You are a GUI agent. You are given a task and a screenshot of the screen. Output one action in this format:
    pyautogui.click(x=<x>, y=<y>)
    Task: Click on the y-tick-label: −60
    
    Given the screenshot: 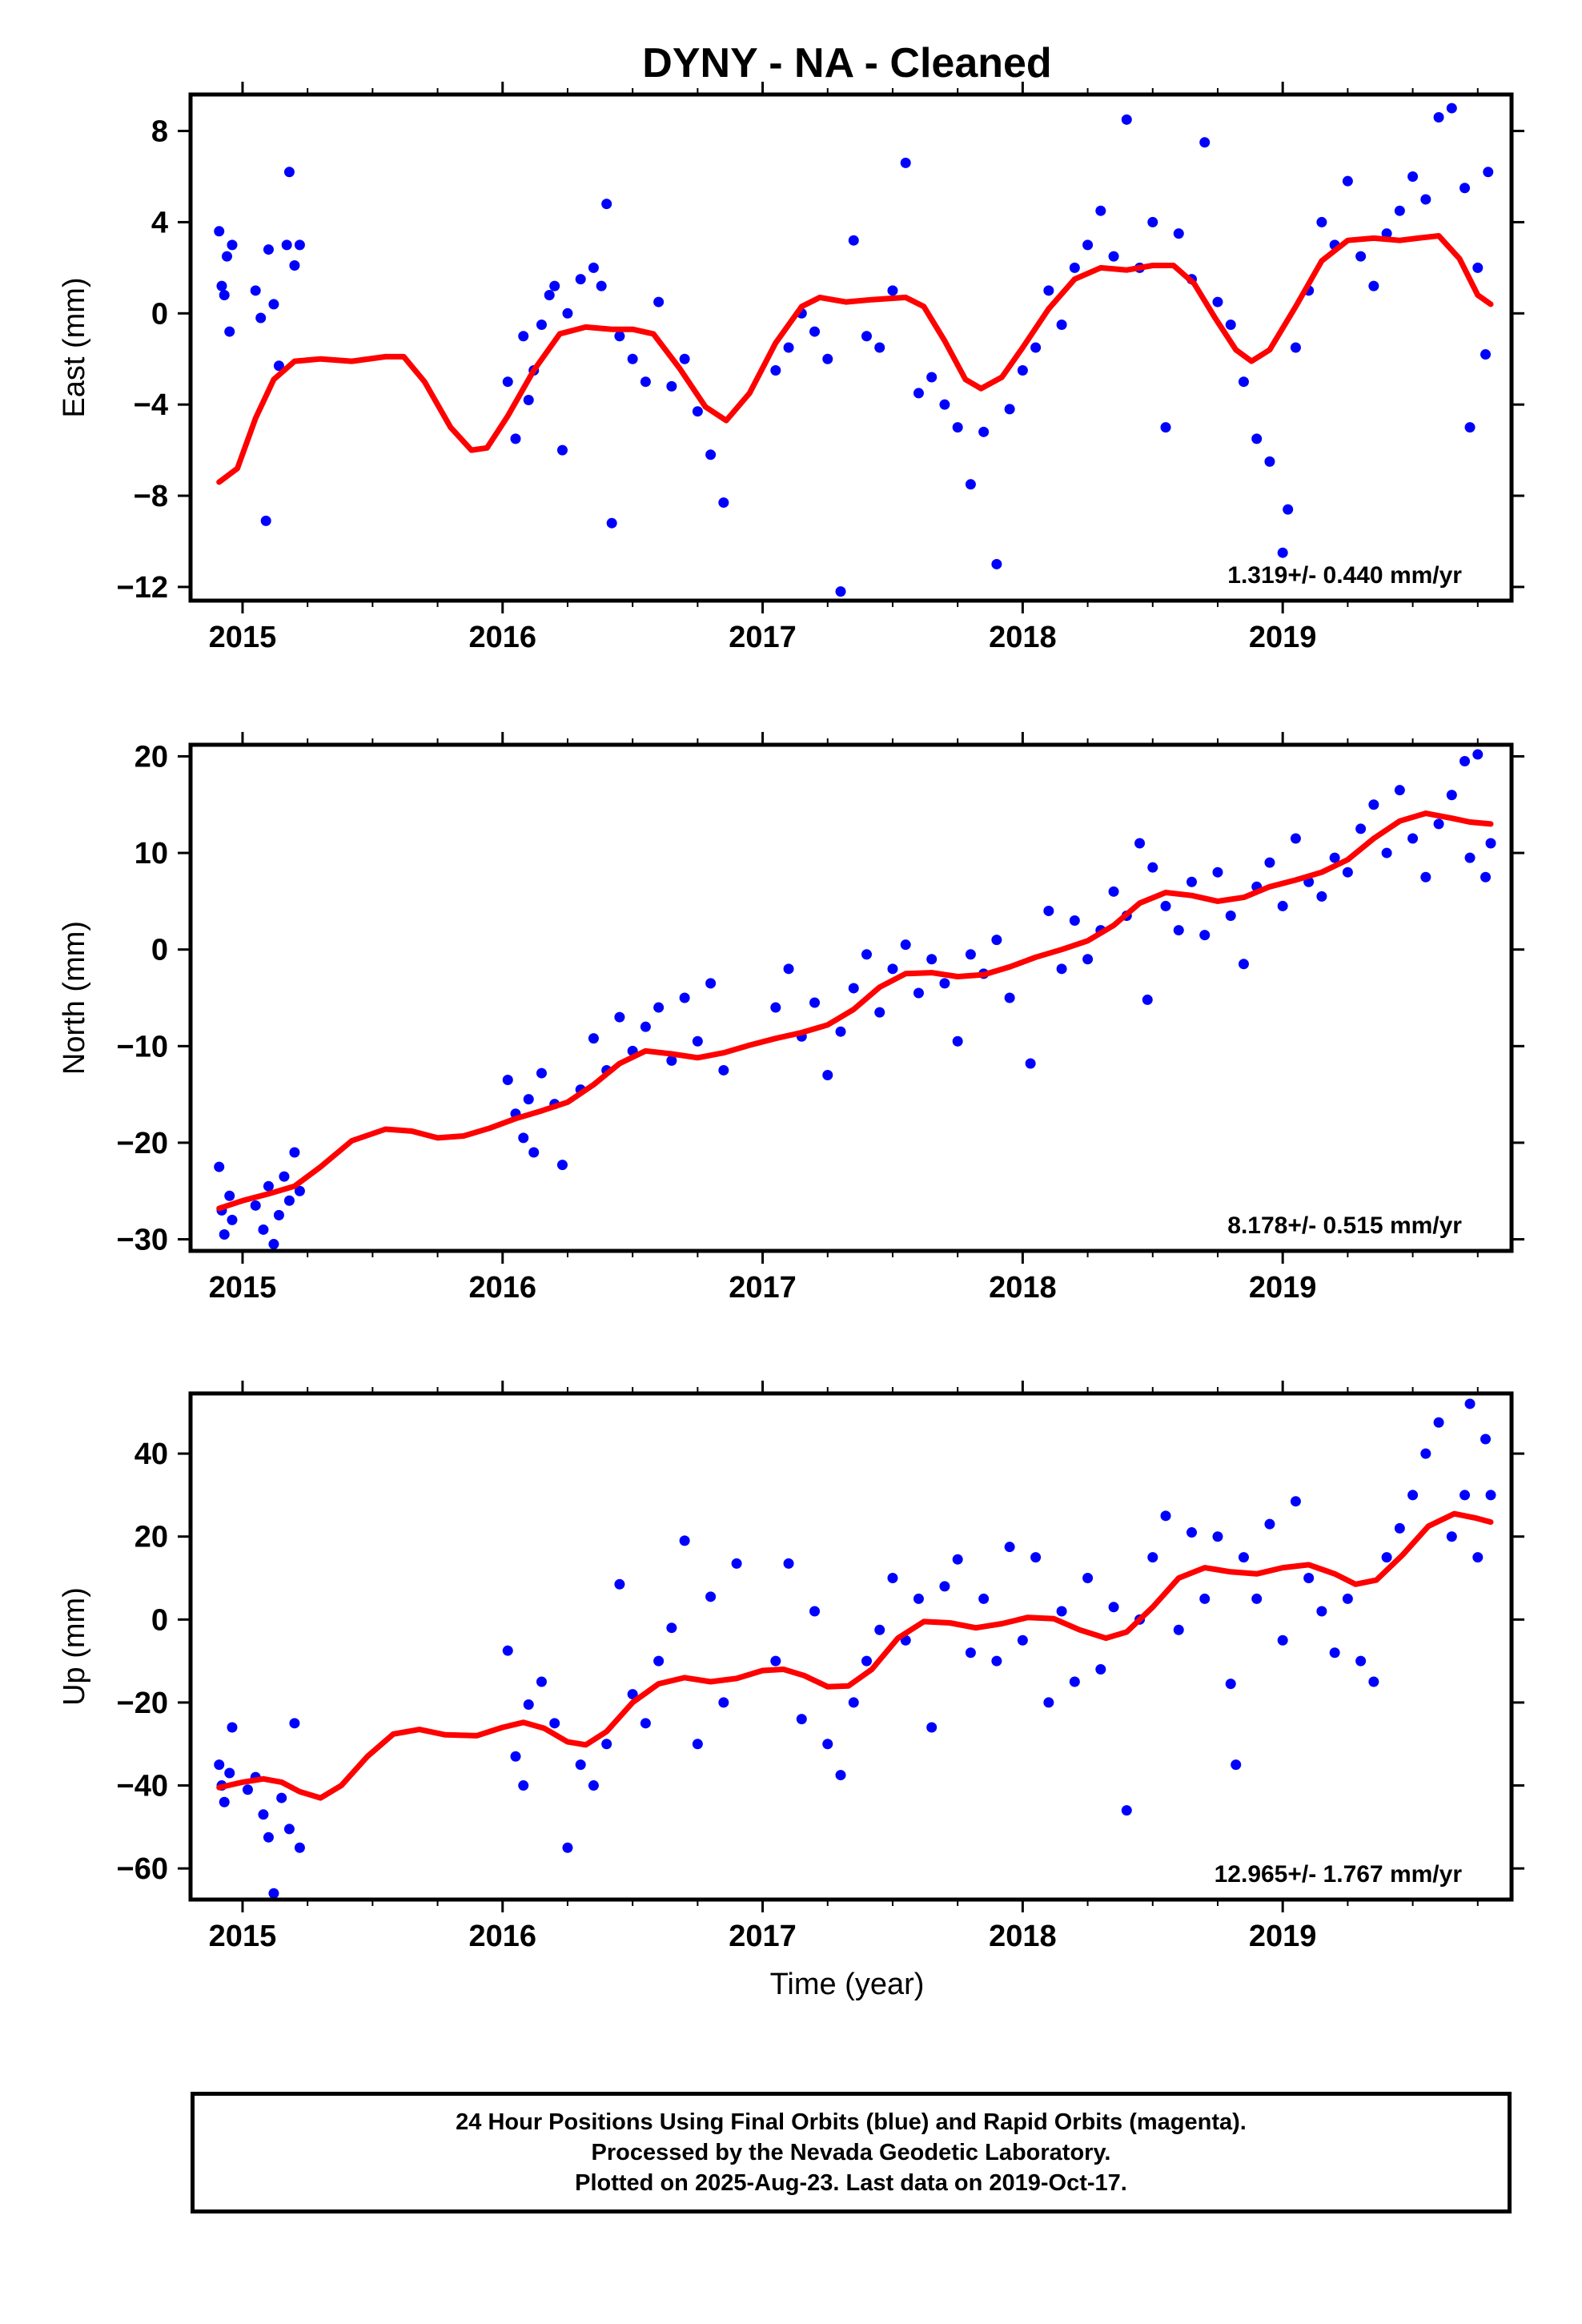 What is the action you would take?
    pyautogui.click(x=142, y=1869)
    